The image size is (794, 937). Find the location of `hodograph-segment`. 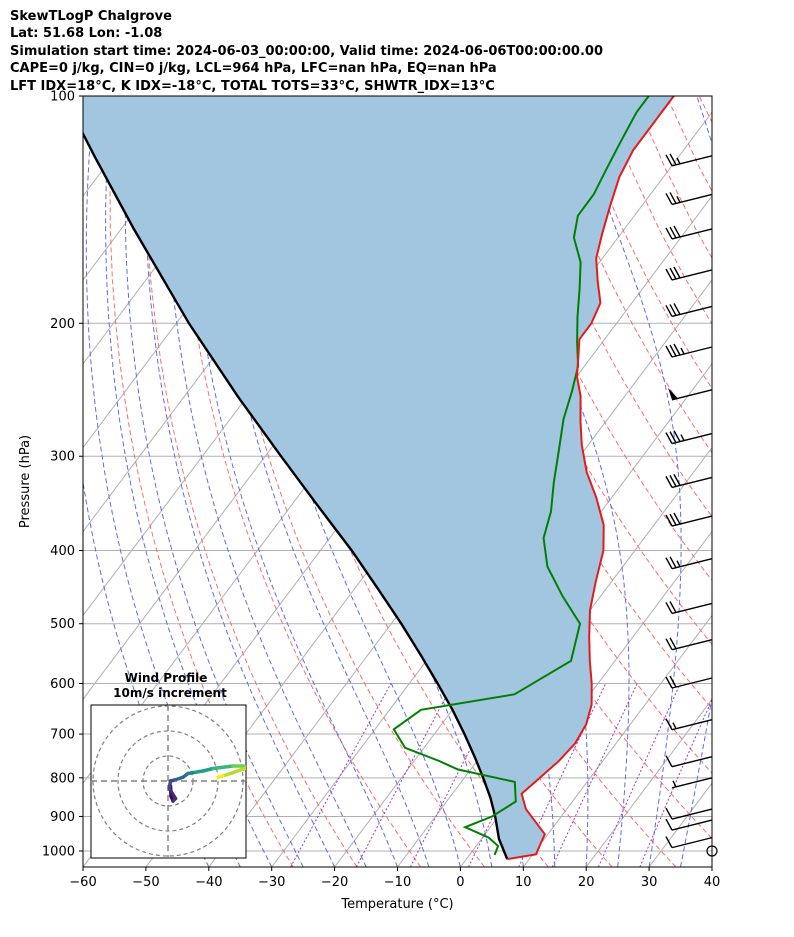

hodograph-segment is located at coordinates (237, 771).